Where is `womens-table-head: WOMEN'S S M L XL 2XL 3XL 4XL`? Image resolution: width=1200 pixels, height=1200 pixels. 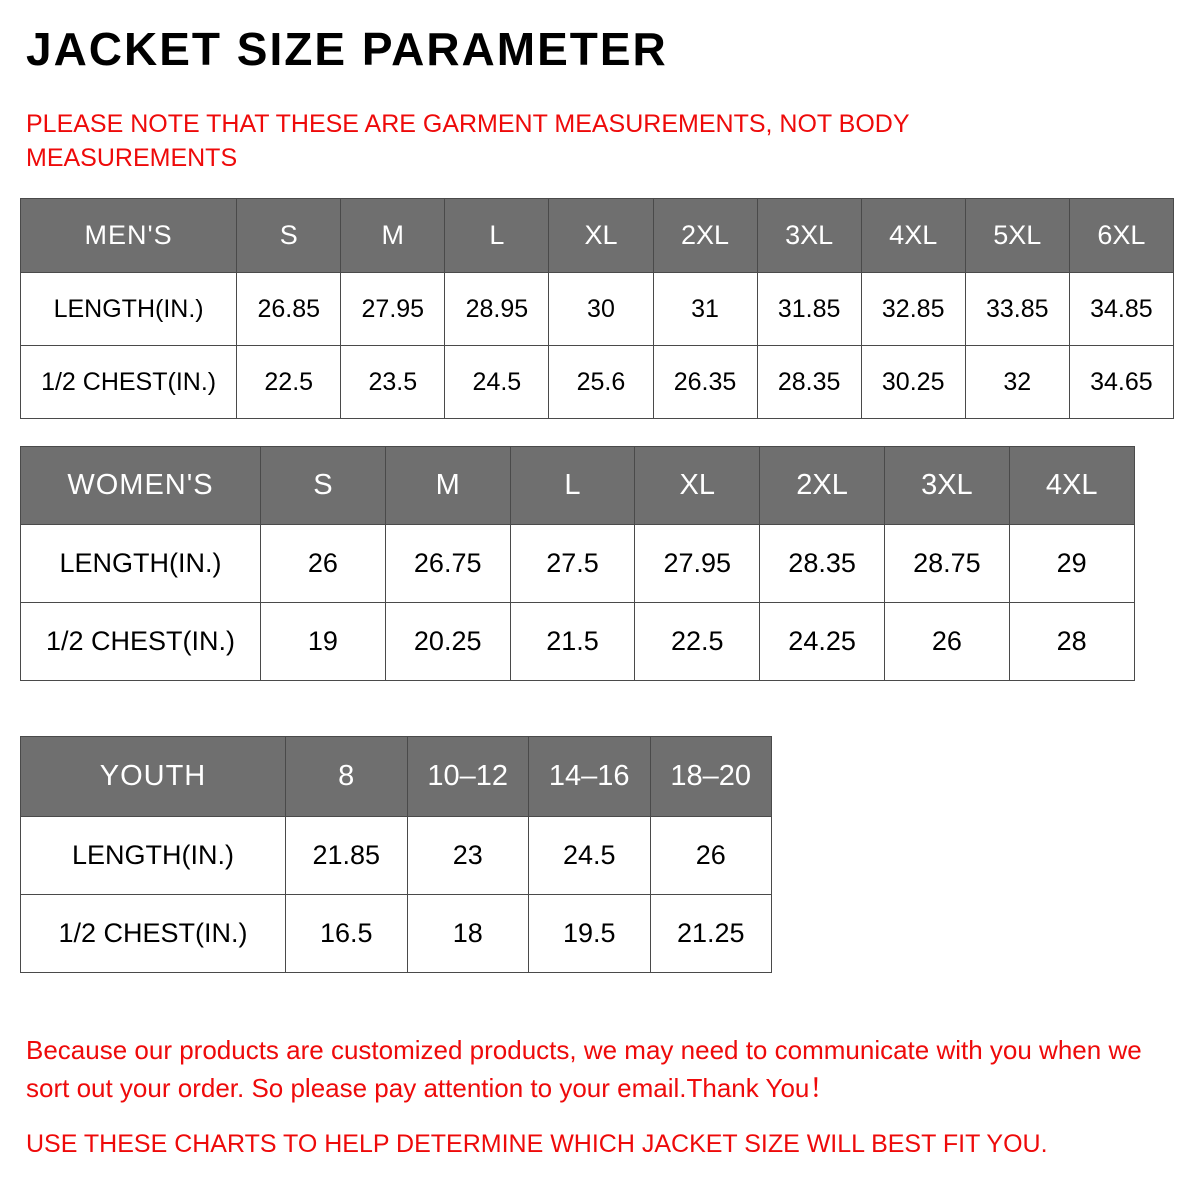 womens-table-head: WOMEN'S S M L XL 2XL 3XL 4XL is located at coordinates (577, 485).